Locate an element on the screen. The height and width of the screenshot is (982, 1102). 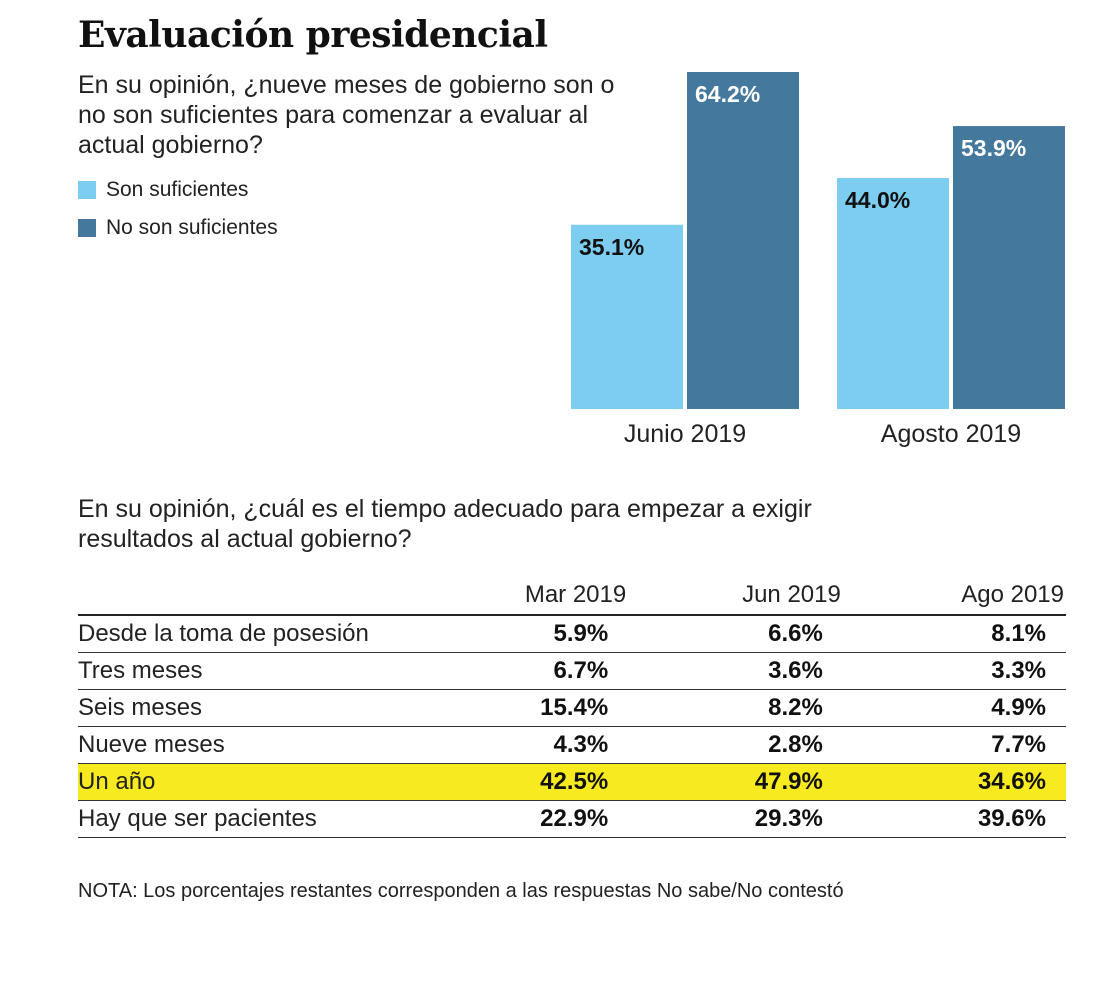
legend-label: No son suficientes is located at coordinates (192, 227).